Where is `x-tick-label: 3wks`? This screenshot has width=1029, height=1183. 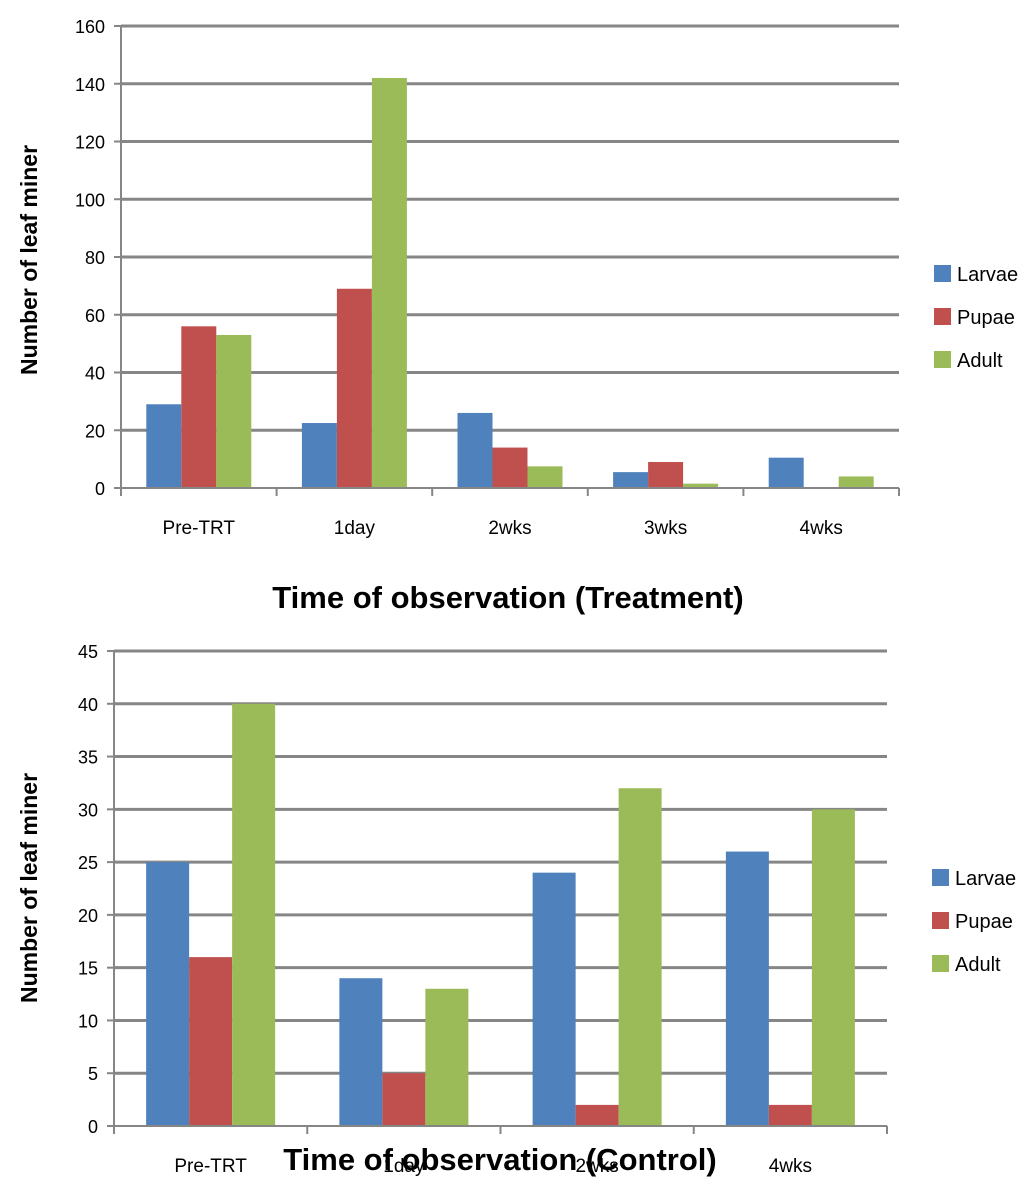
x-tick-label: 3wks is located at coordinates (665, 528).